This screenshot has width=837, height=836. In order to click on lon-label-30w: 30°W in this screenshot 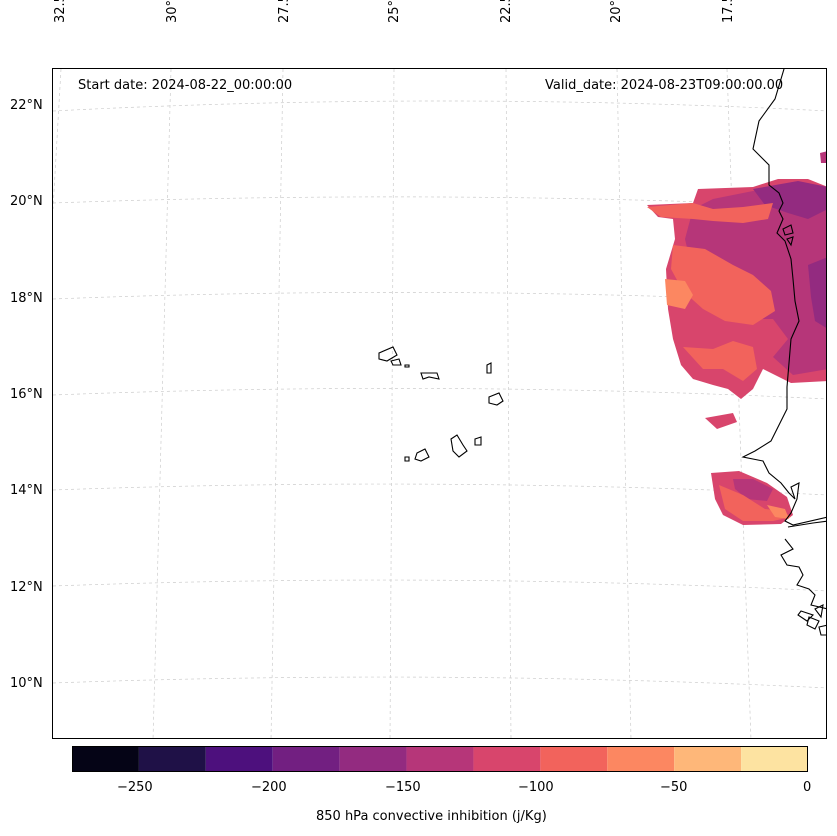, I will do `click(172, 11)`.